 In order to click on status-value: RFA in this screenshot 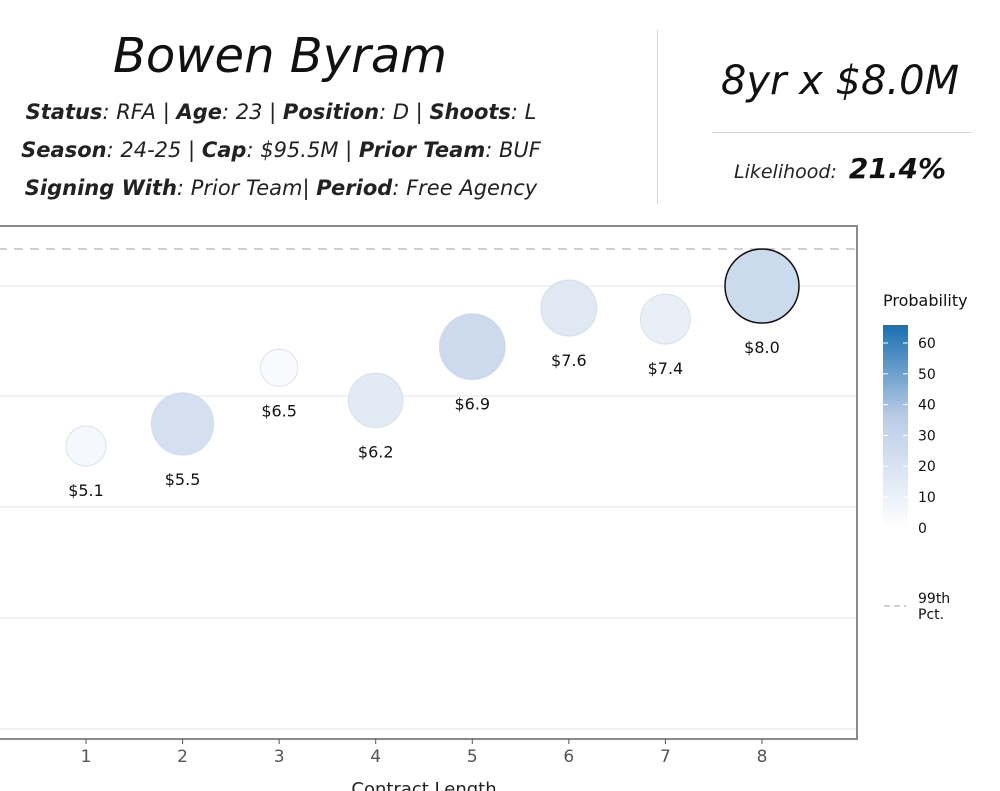, I will do `click(136, 112)`.